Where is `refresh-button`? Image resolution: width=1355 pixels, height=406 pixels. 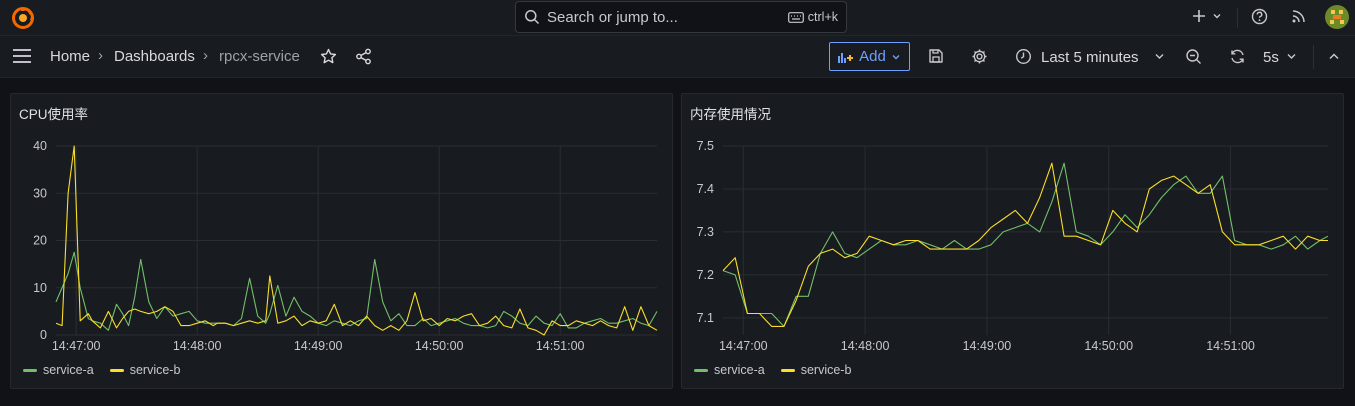
refresh-button is located at coordinates (1237, 56).